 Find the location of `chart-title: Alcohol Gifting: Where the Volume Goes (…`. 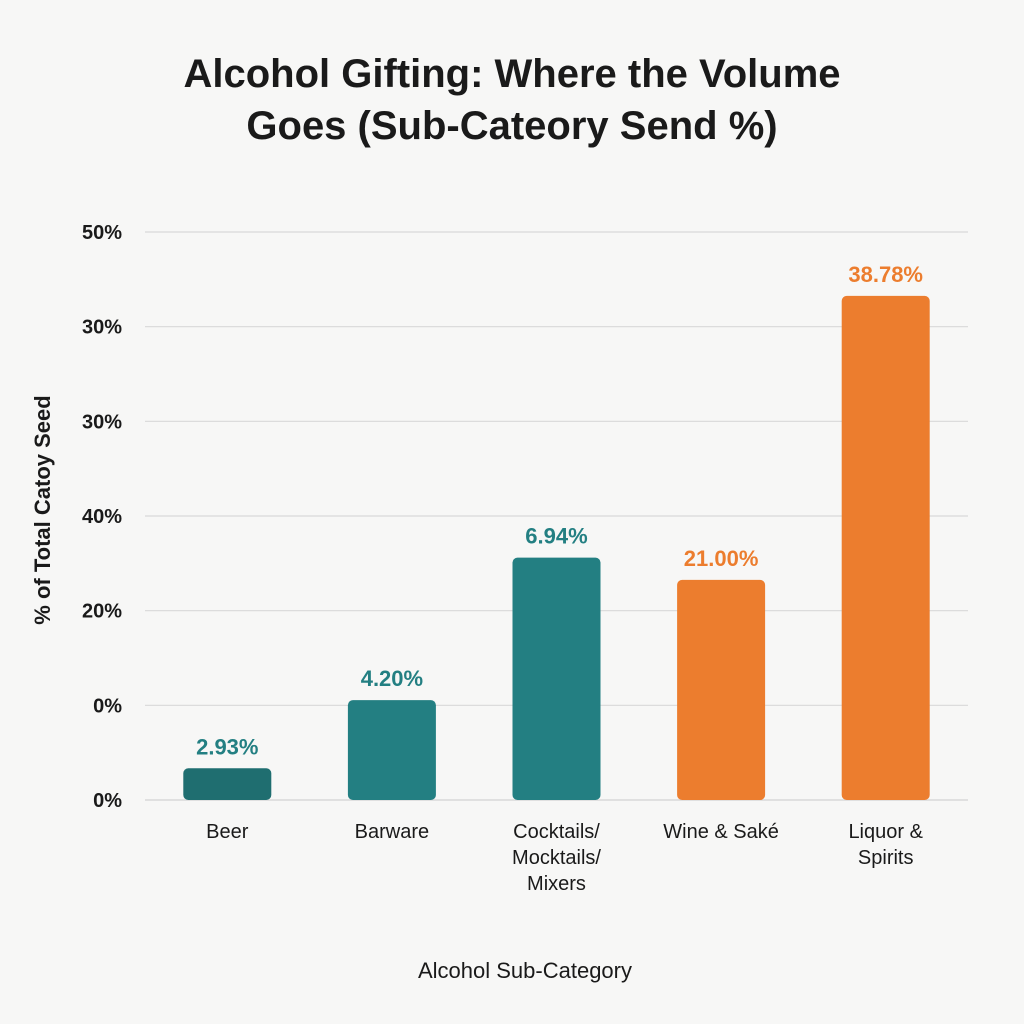

chart-title: Alcohol Gifting: Where the Volume Goes (… is located at coordinates (512, 100).